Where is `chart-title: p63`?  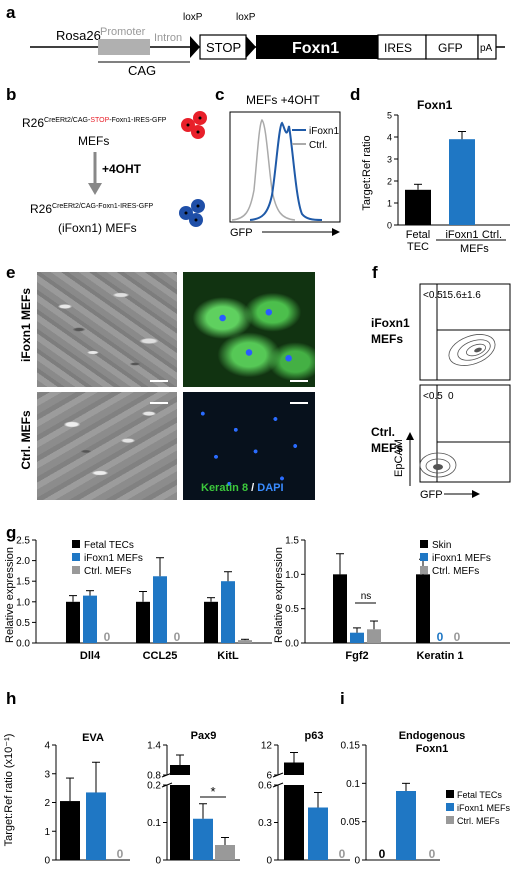
chart-title: p63 is located at coordinates (314, 736).